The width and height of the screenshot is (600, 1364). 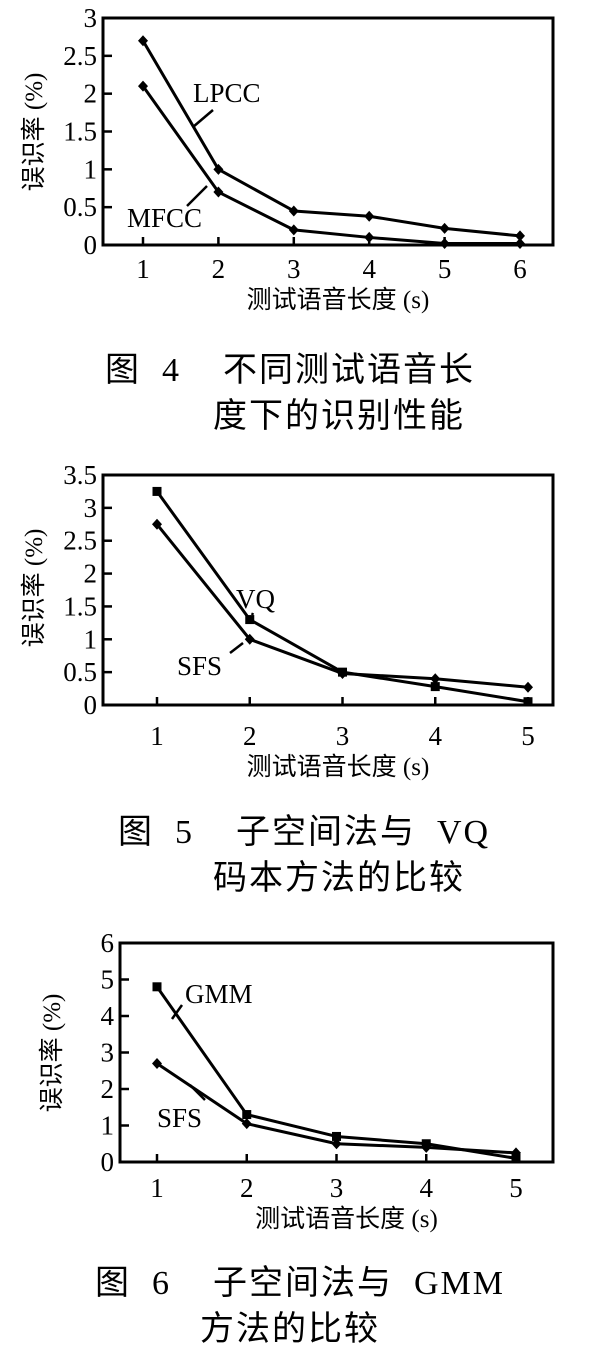 What do you see at coordinates (290, 1329) in the screenshot?
I see `caption-fig6-line2: 方法的比较` at bounding box center [290, 1329].